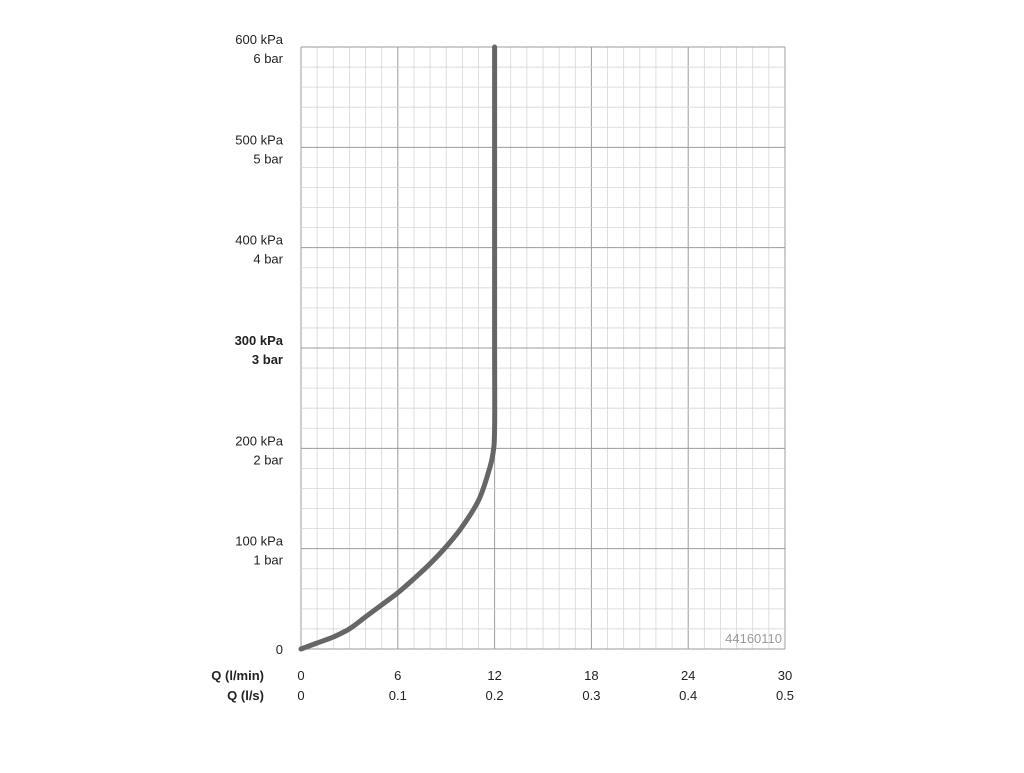 This screenshot has width=1024, height=773. Describe the element at coordinates (591, 695) in the screenshot. I see `x-tick-label-secondary: 0.3` at that location.